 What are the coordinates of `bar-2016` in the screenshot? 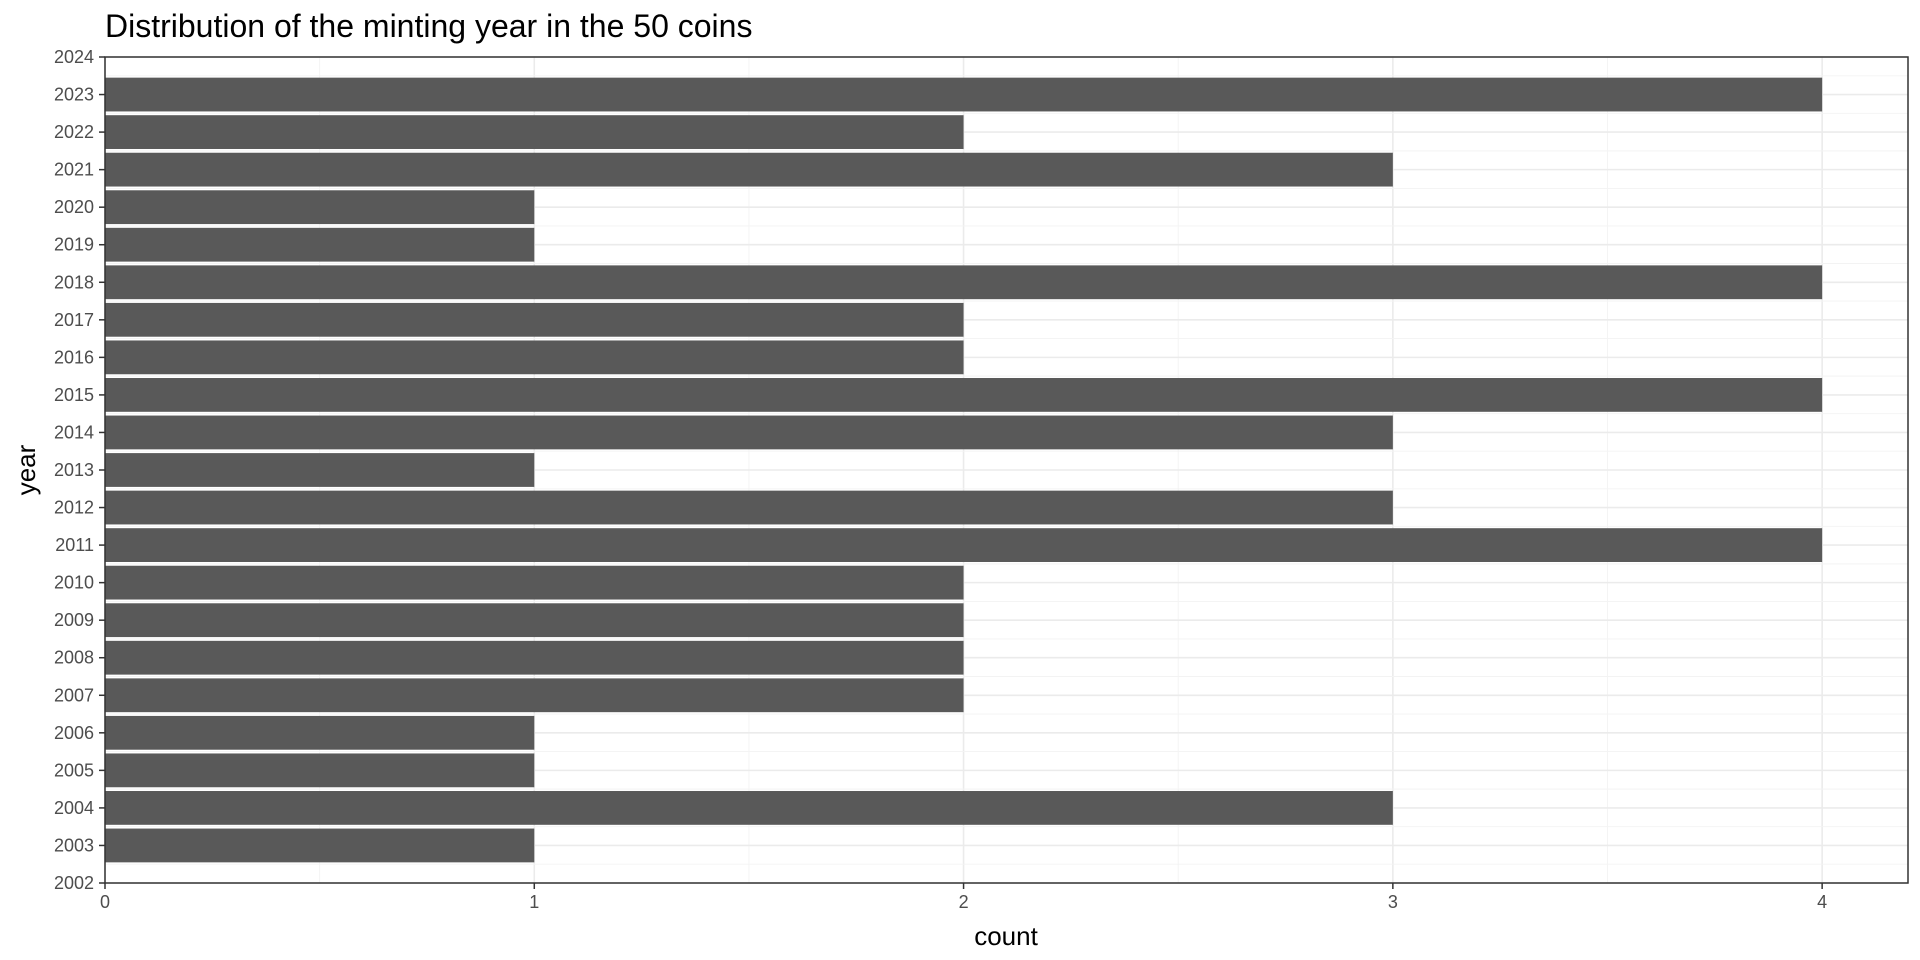 It's located at (534, 357).